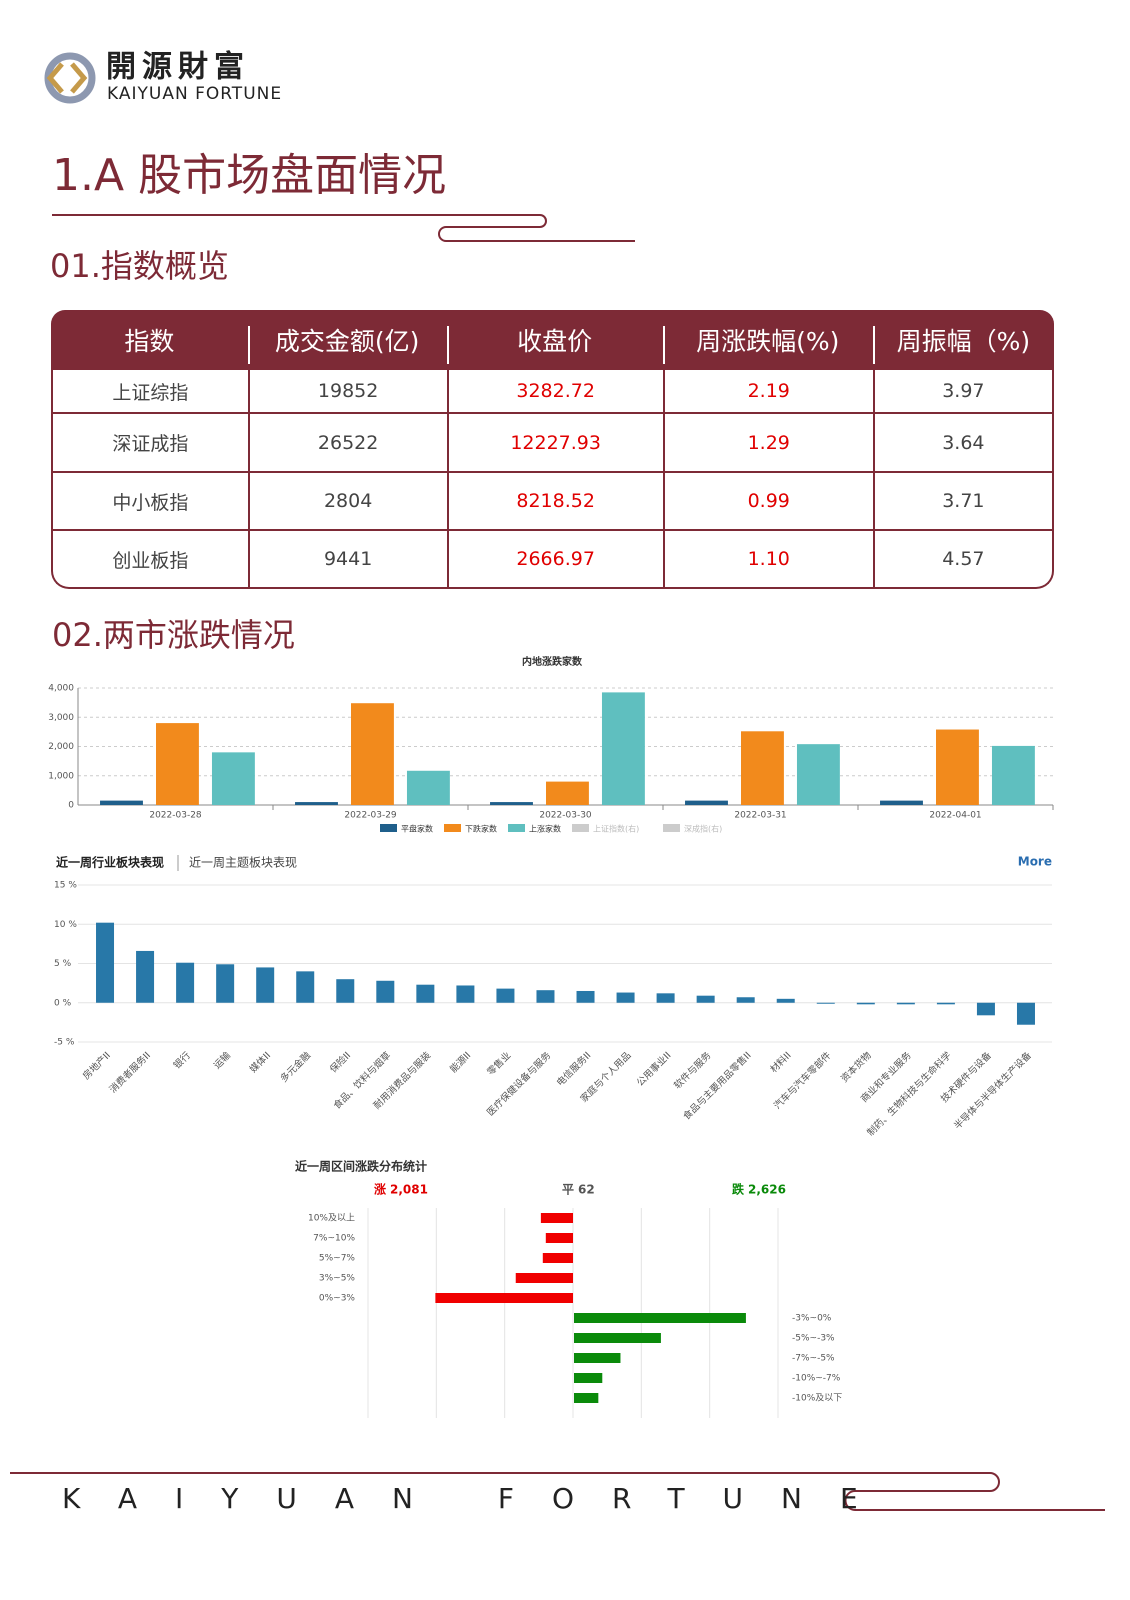  What do you see at coordinates (347, 340) in the screenshot?
I see `column-header: 成交金额(亿)` at bounding box center [347, 340].